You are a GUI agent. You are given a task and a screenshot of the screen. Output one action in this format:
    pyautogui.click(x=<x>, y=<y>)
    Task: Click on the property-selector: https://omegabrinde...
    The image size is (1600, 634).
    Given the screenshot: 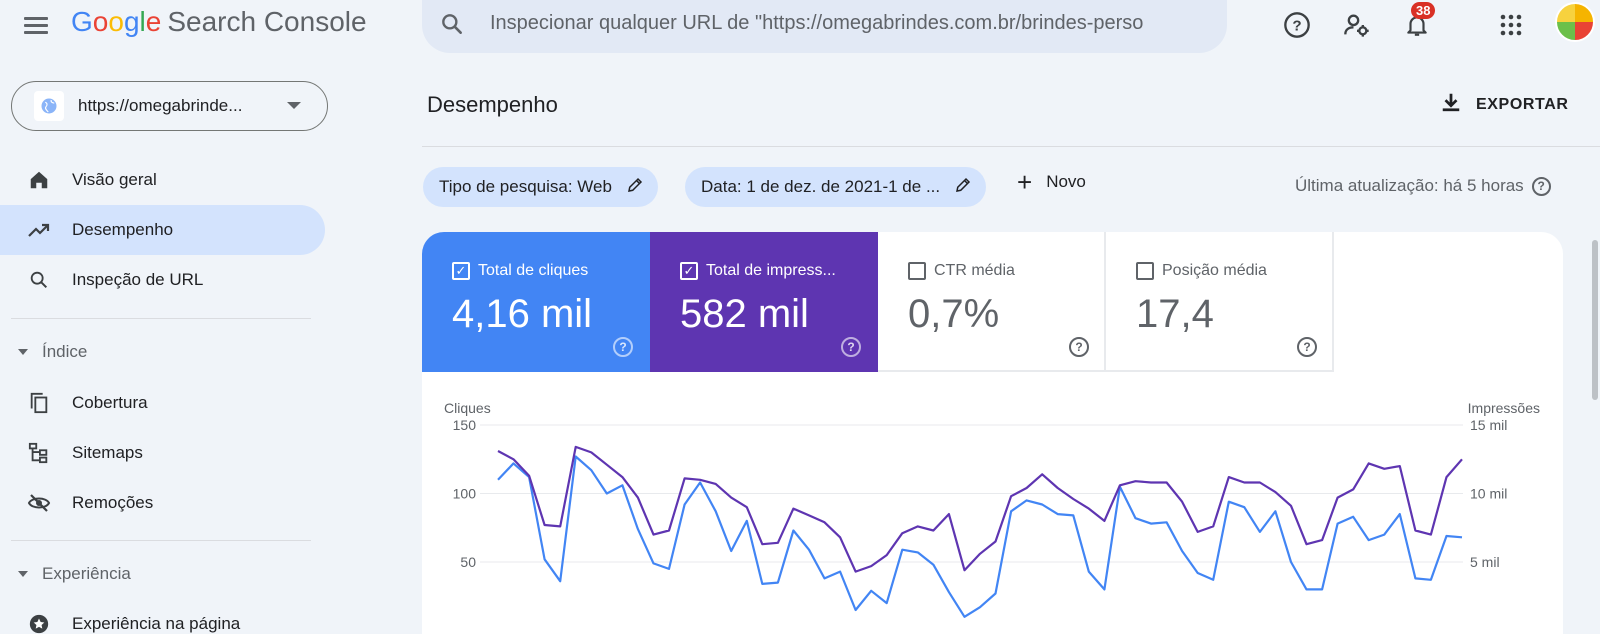 What is the action you would take?
    pyautogui.click(x=169, y=106)
    